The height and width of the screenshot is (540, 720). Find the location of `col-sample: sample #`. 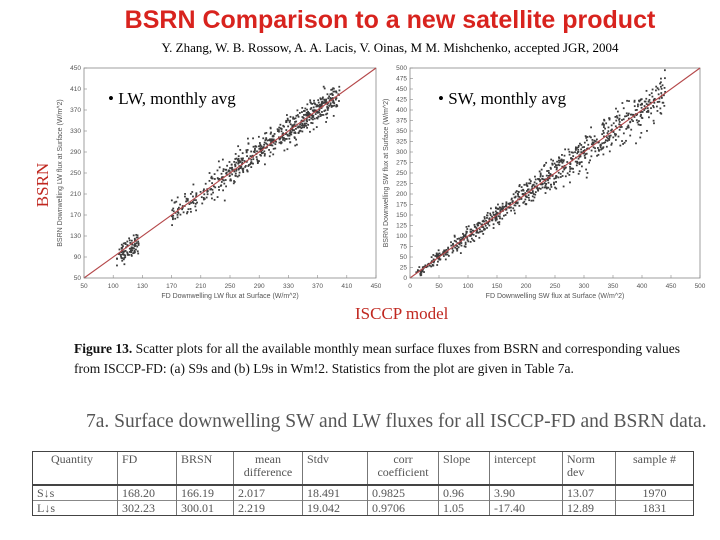

col-sample: sample # is located at coordinates (654, 469).